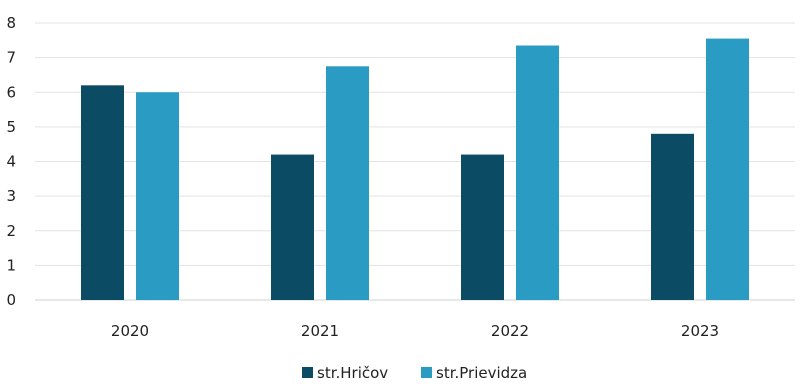 This screenshot has width=807, height=387. What do you see at coordinates (482, 227) in the screenshot?
I see `bar-hricov-2022` at bounding box center [482, 227].